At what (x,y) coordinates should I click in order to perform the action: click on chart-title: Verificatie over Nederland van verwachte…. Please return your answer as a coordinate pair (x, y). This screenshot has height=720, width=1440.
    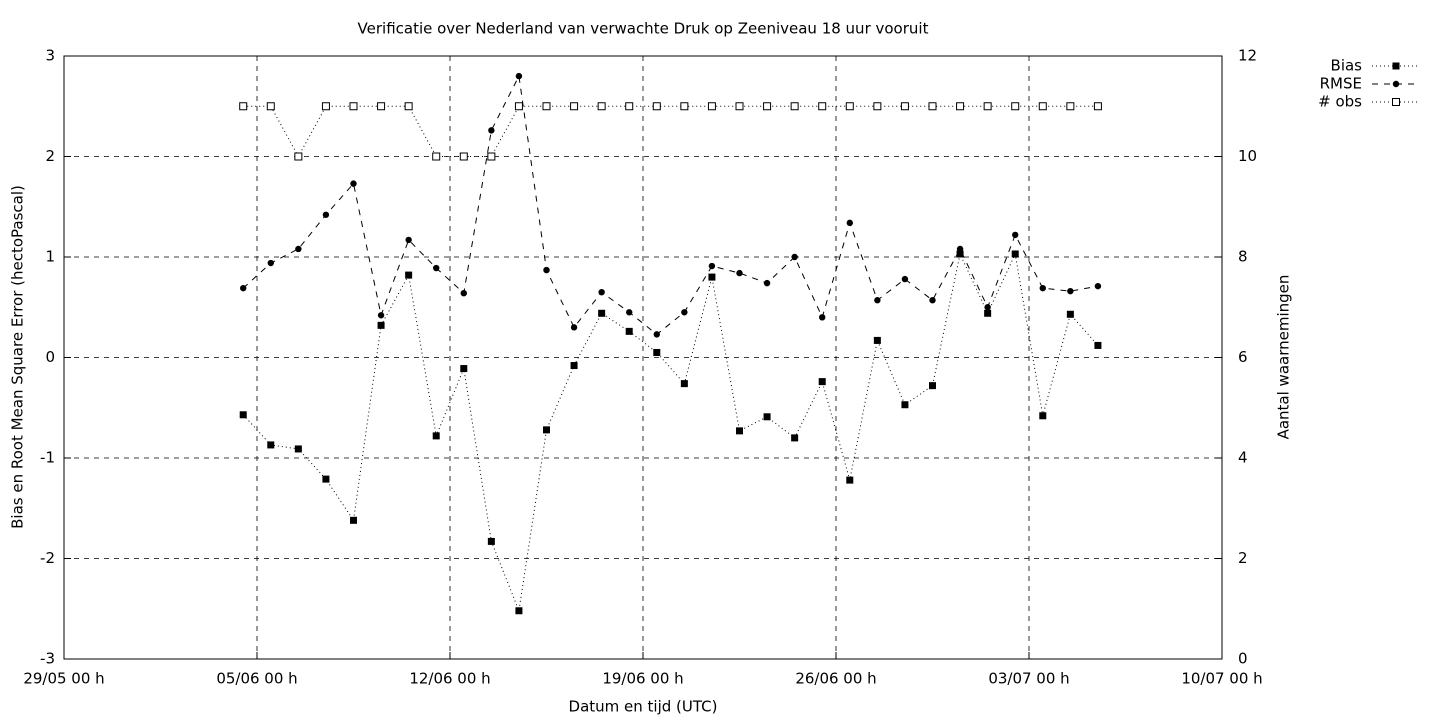
    Looking at the image, I should click on (643, 29).